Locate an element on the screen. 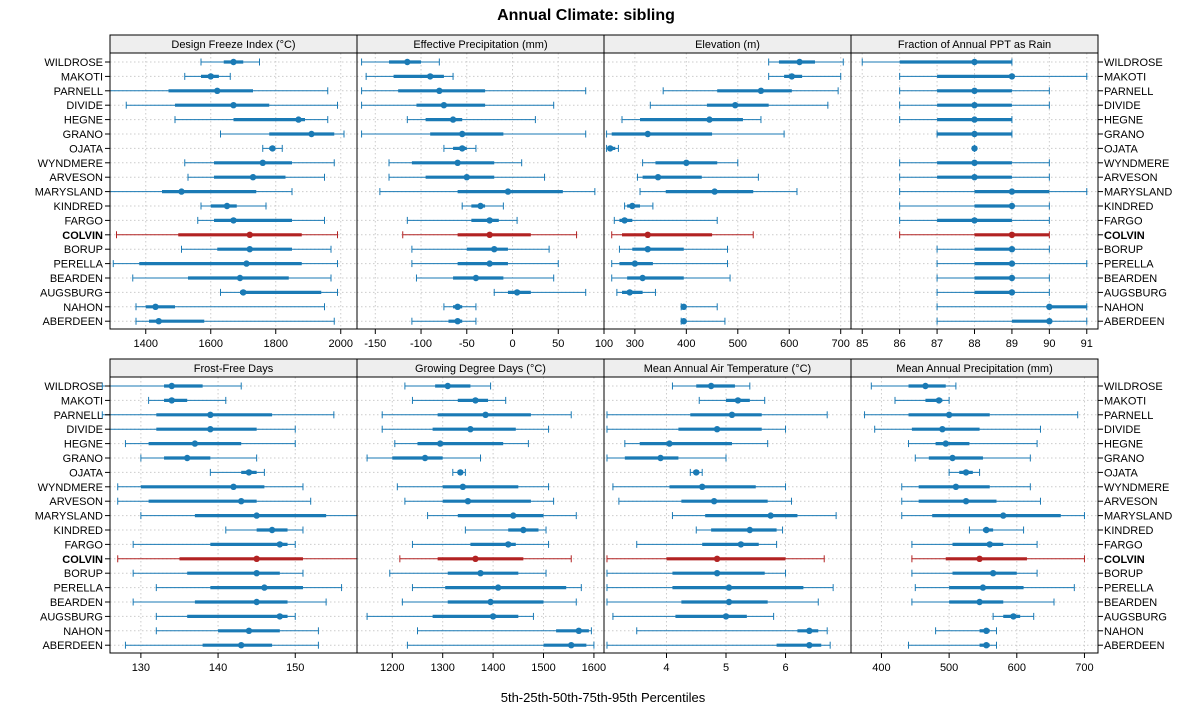  x-tick-label: 100 is located at coordinates (604, 344).